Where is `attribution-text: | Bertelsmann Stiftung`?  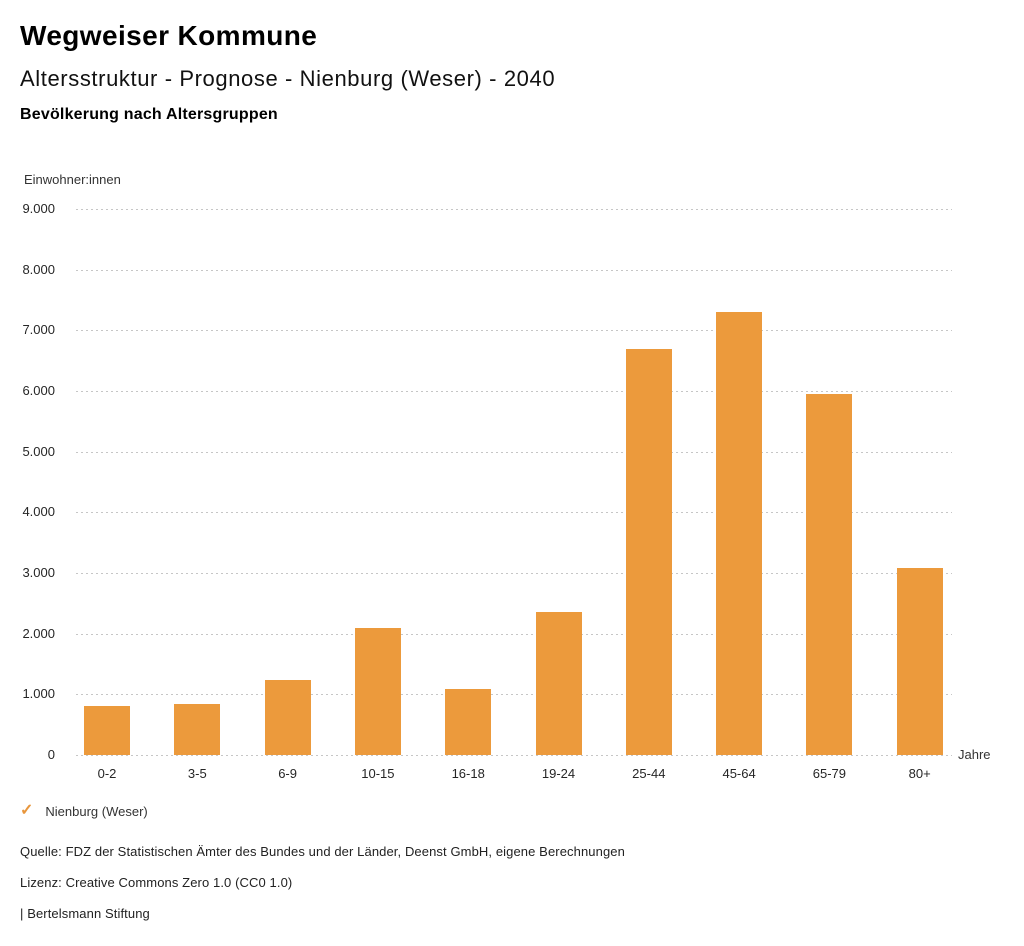
attribution-text: | Bertelsmann Stiftung is located at coordinates (85, 913).